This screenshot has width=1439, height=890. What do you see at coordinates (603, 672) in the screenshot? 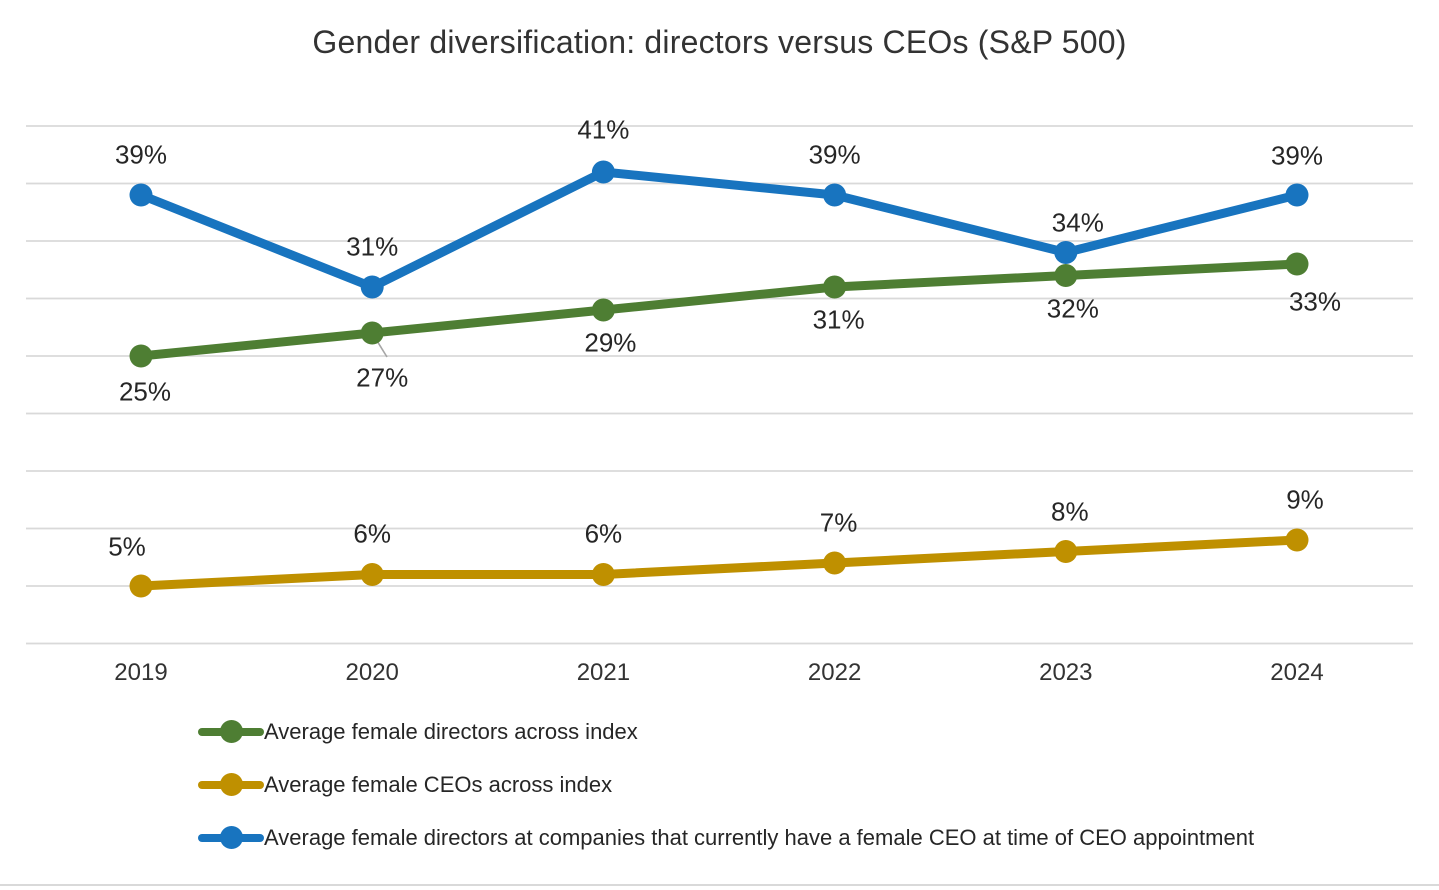
I see `x-axis-label-2021: 2021` at bounding box center [603, 672].